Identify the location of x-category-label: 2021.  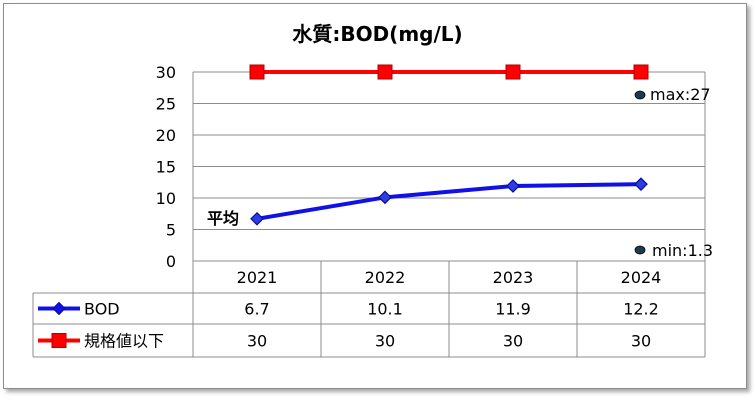
(257, 277).